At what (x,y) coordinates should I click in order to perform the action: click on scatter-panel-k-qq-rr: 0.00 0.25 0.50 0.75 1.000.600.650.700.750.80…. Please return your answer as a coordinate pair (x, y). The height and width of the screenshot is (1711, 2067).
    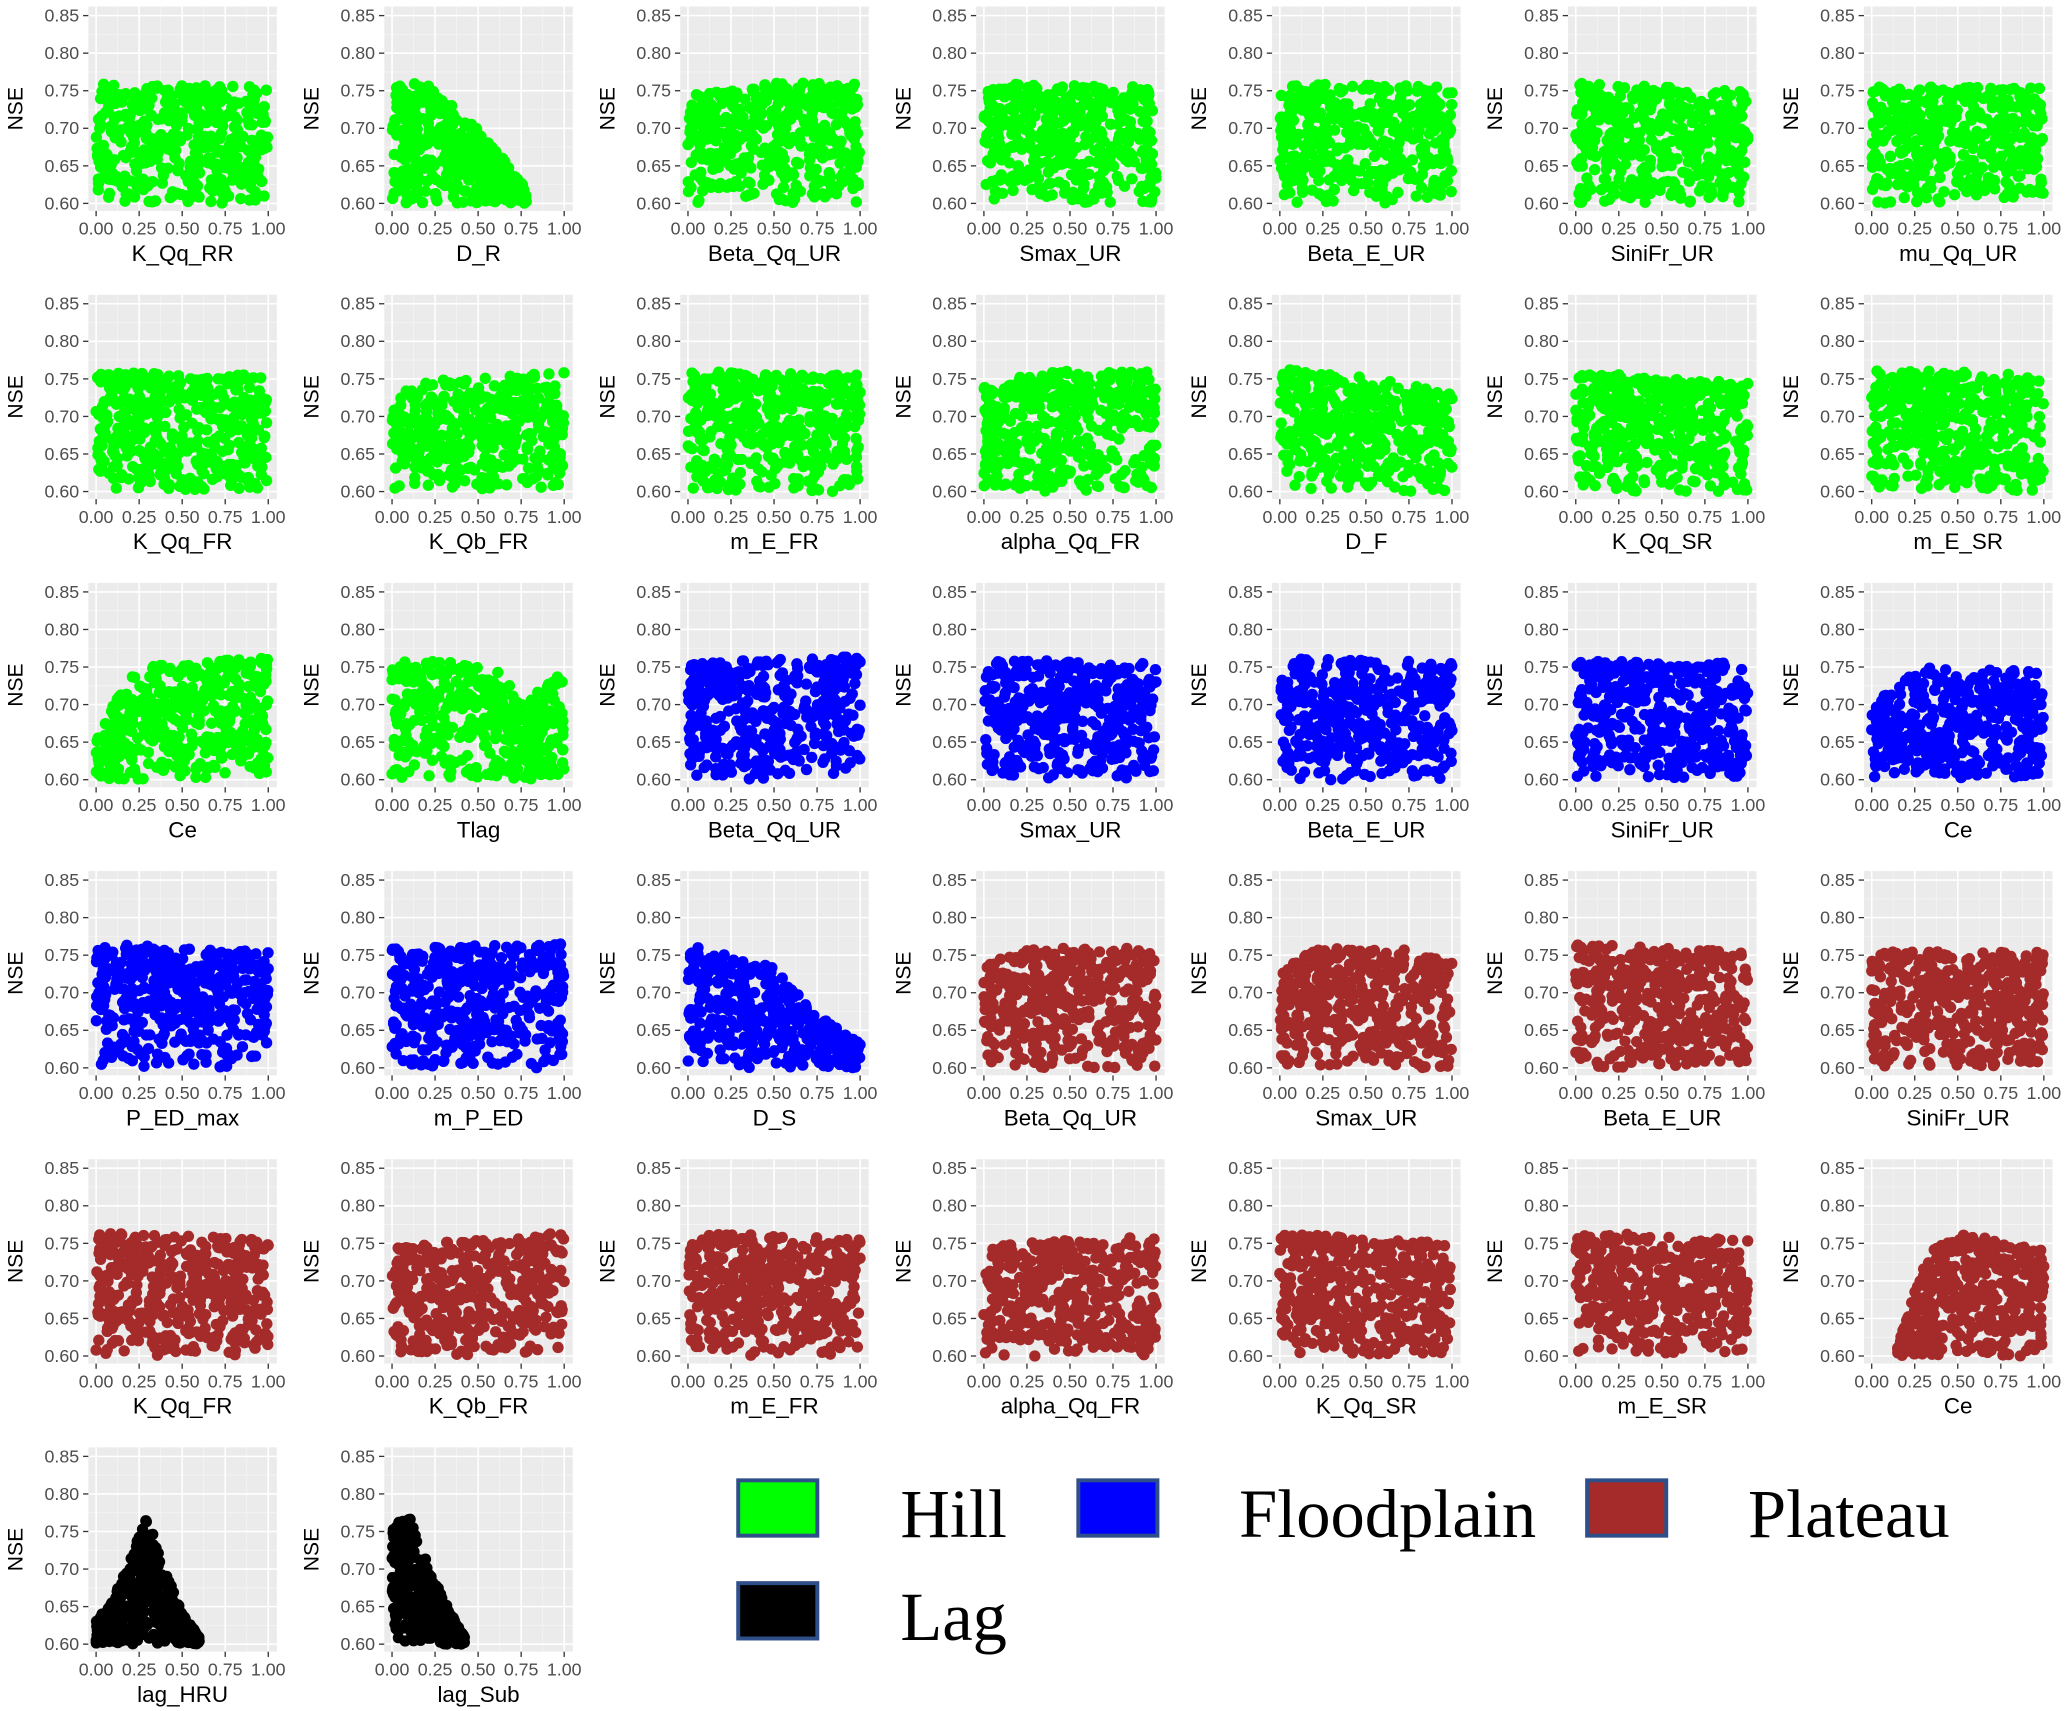
    Looking at the image, I should click on (144, 136).